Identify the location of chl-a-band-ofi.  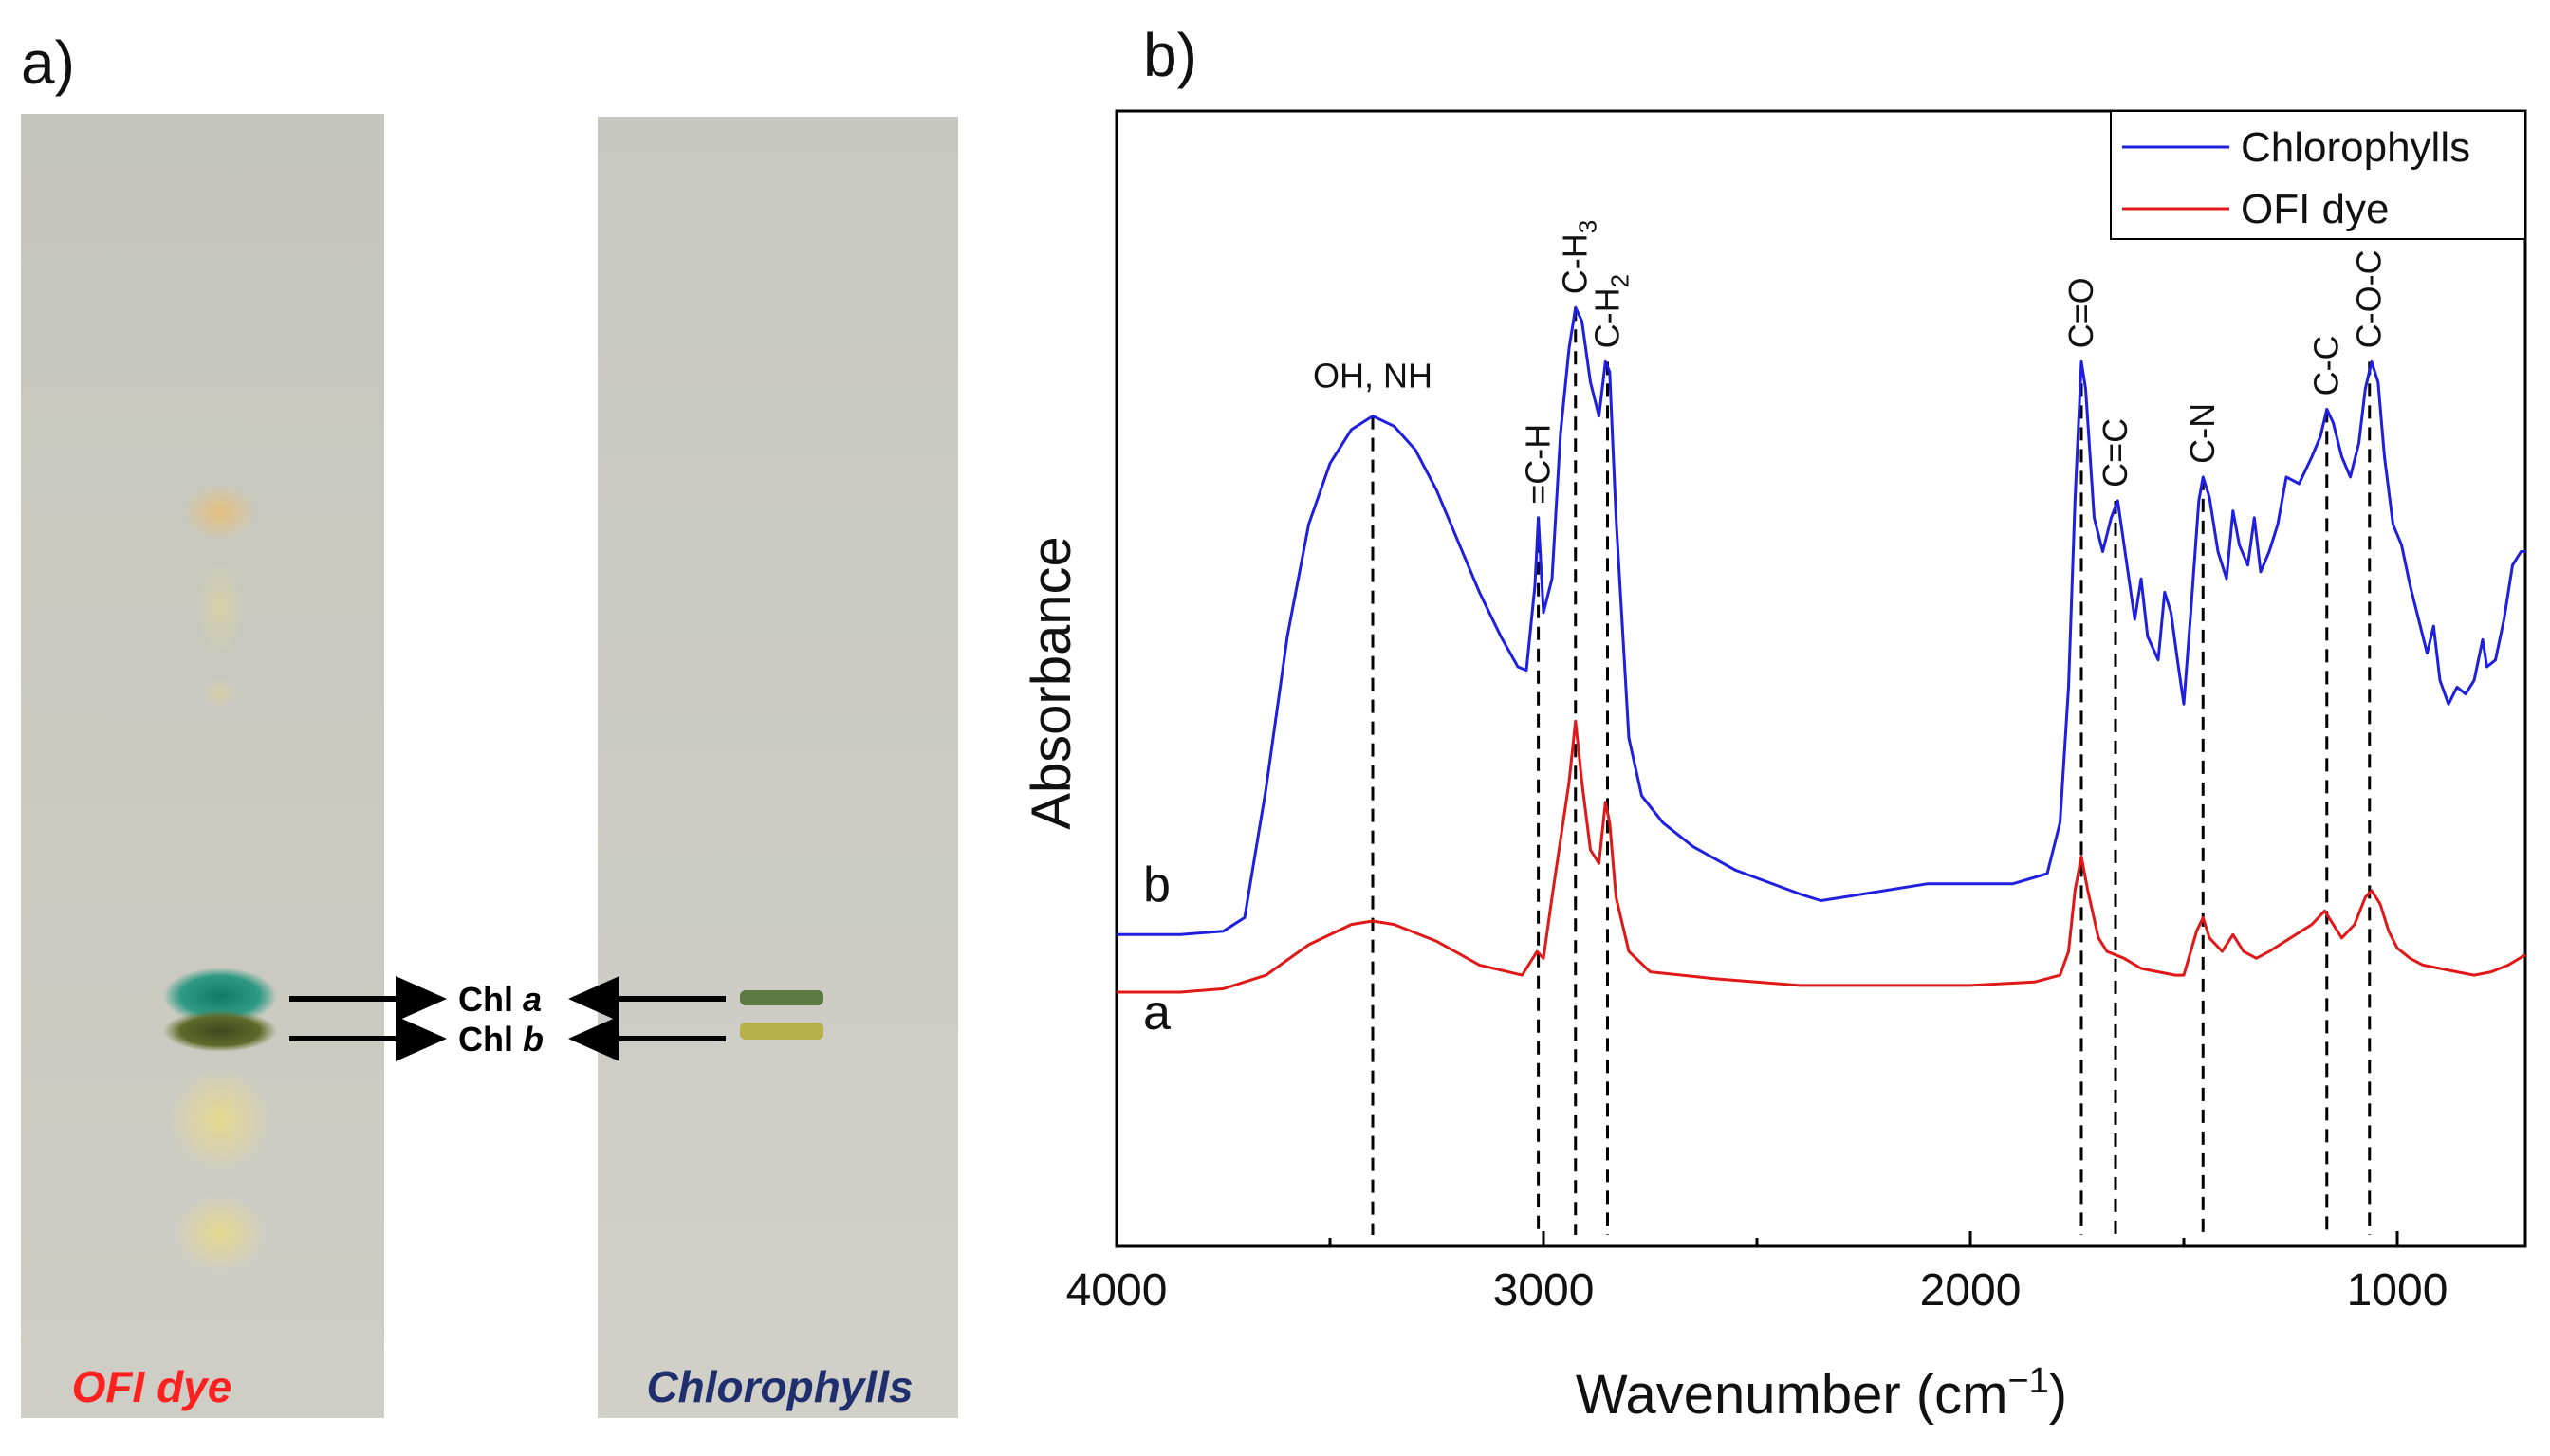
(220, 996).